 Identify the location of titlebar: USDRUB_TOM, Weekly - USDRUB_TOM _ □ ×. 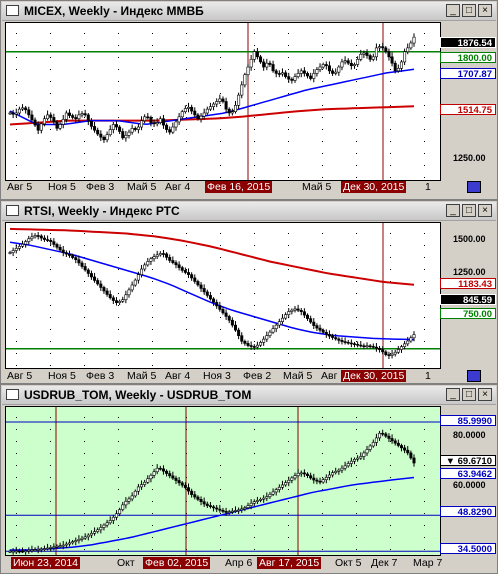
(249, 395).